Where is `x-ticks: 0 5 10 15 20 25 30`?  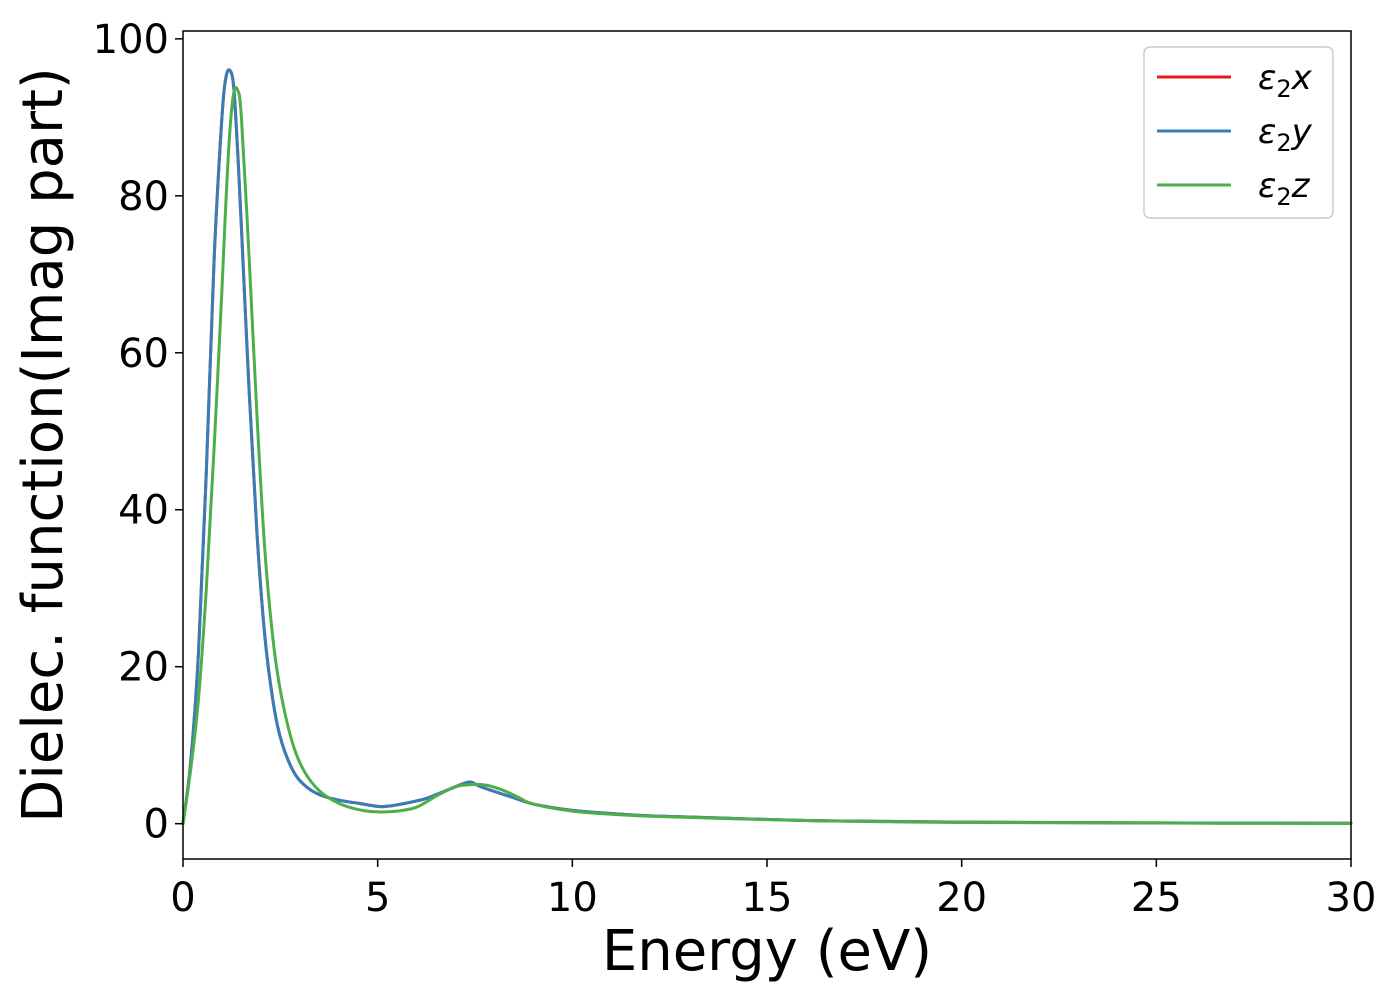 x-ticks: 0 5 10 15 20 25 30 is located at coordinates (773, 890).